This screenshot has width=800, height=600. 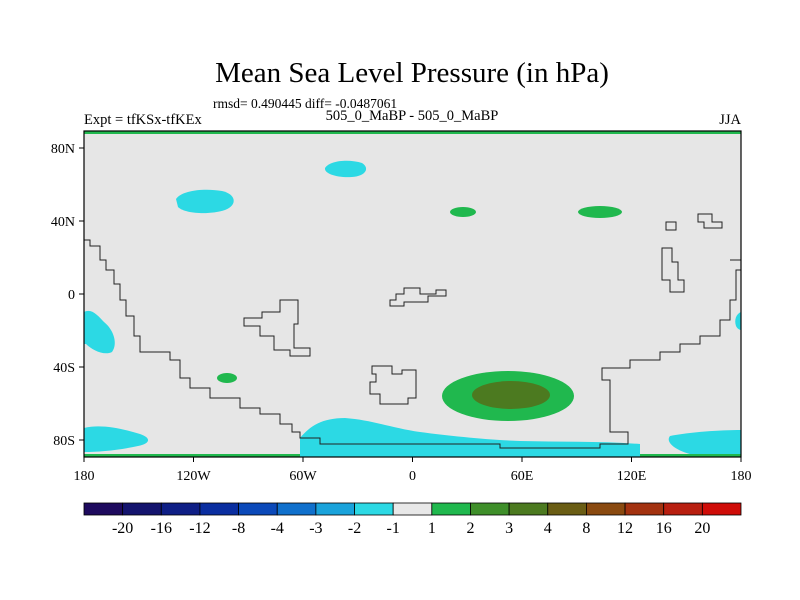 What do you see at coordinates (586, 528) in the screenshot?
I see `colorbar-label: 8` at bounding box center [586, 528].